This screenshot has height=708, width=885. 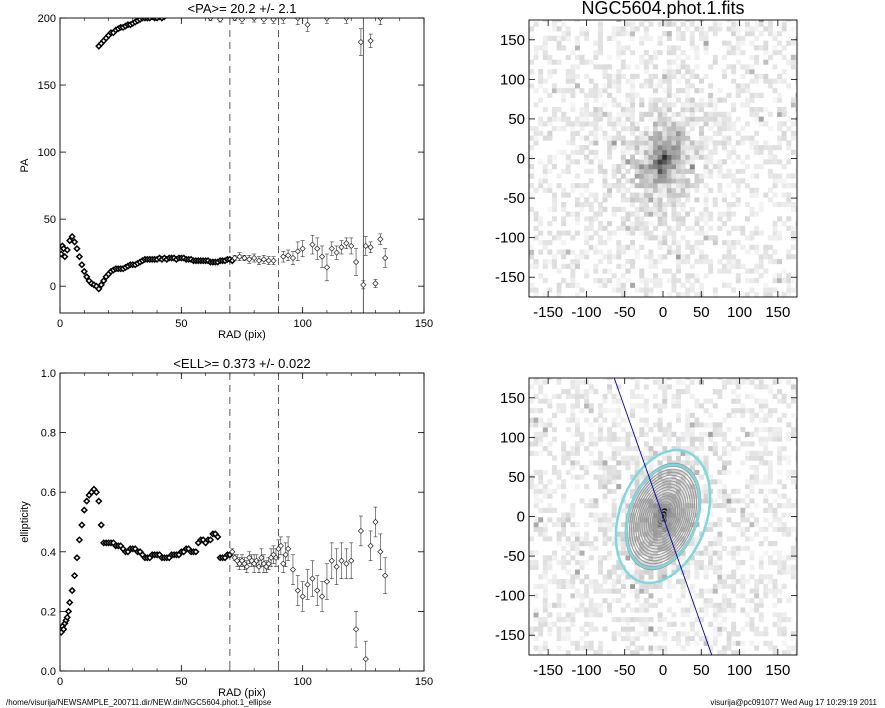 What do you see at coordinates (663, 516) in the screenshot?
I see `image-area` at bounding box center [663, 516].